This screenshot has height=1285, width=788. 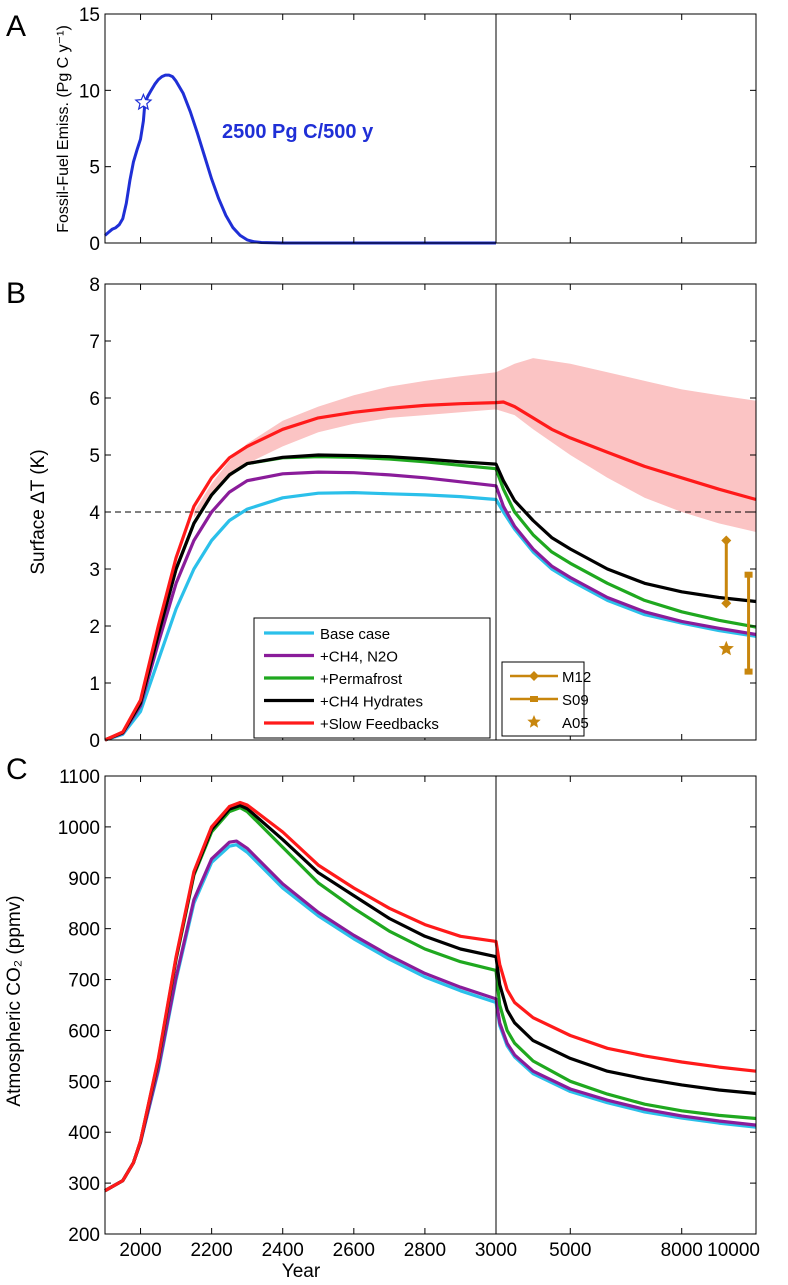 I want to click on panel-a-series-emissions, so click(x=300, y=159).